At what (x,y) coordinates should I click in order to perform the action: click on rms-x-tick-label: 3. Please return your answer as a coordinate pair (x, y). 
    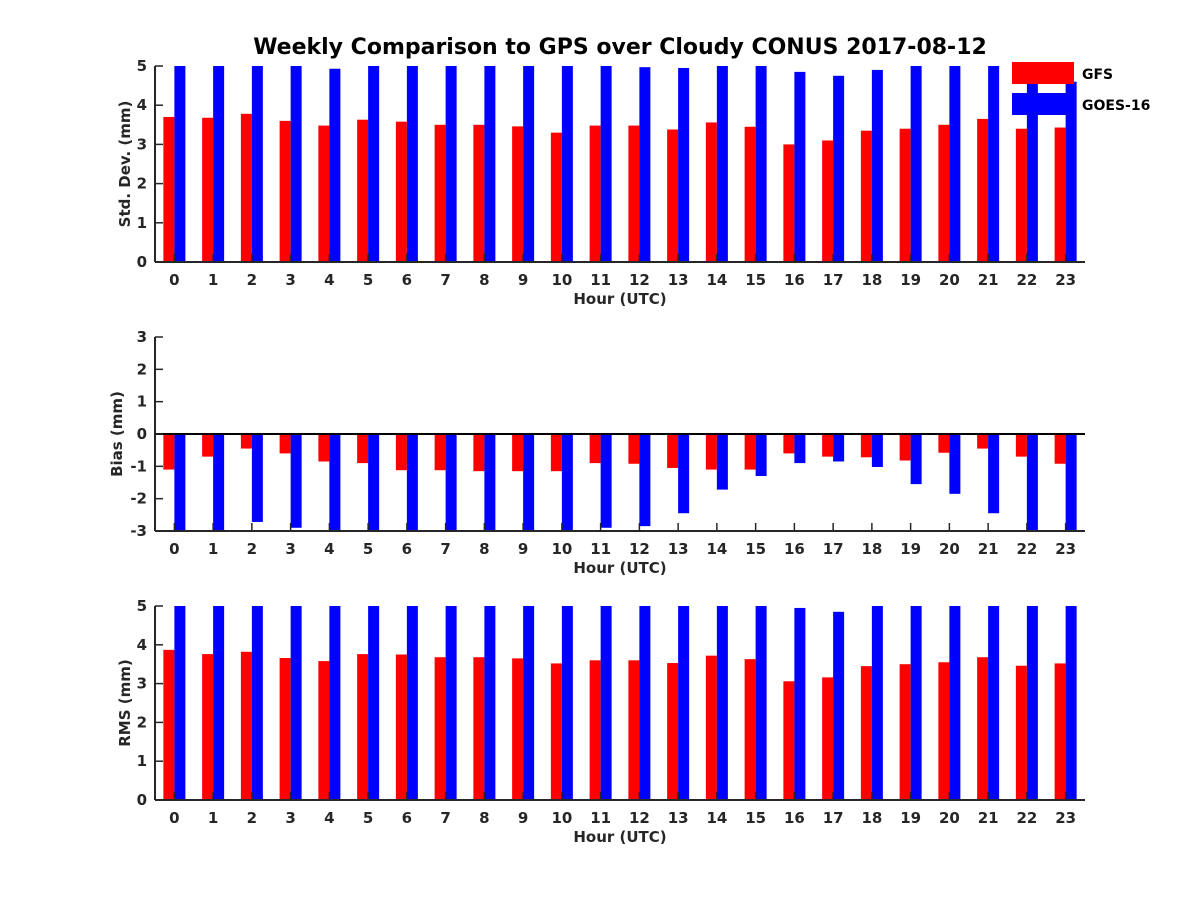
    Looking at the image, I should click on (290, 818).